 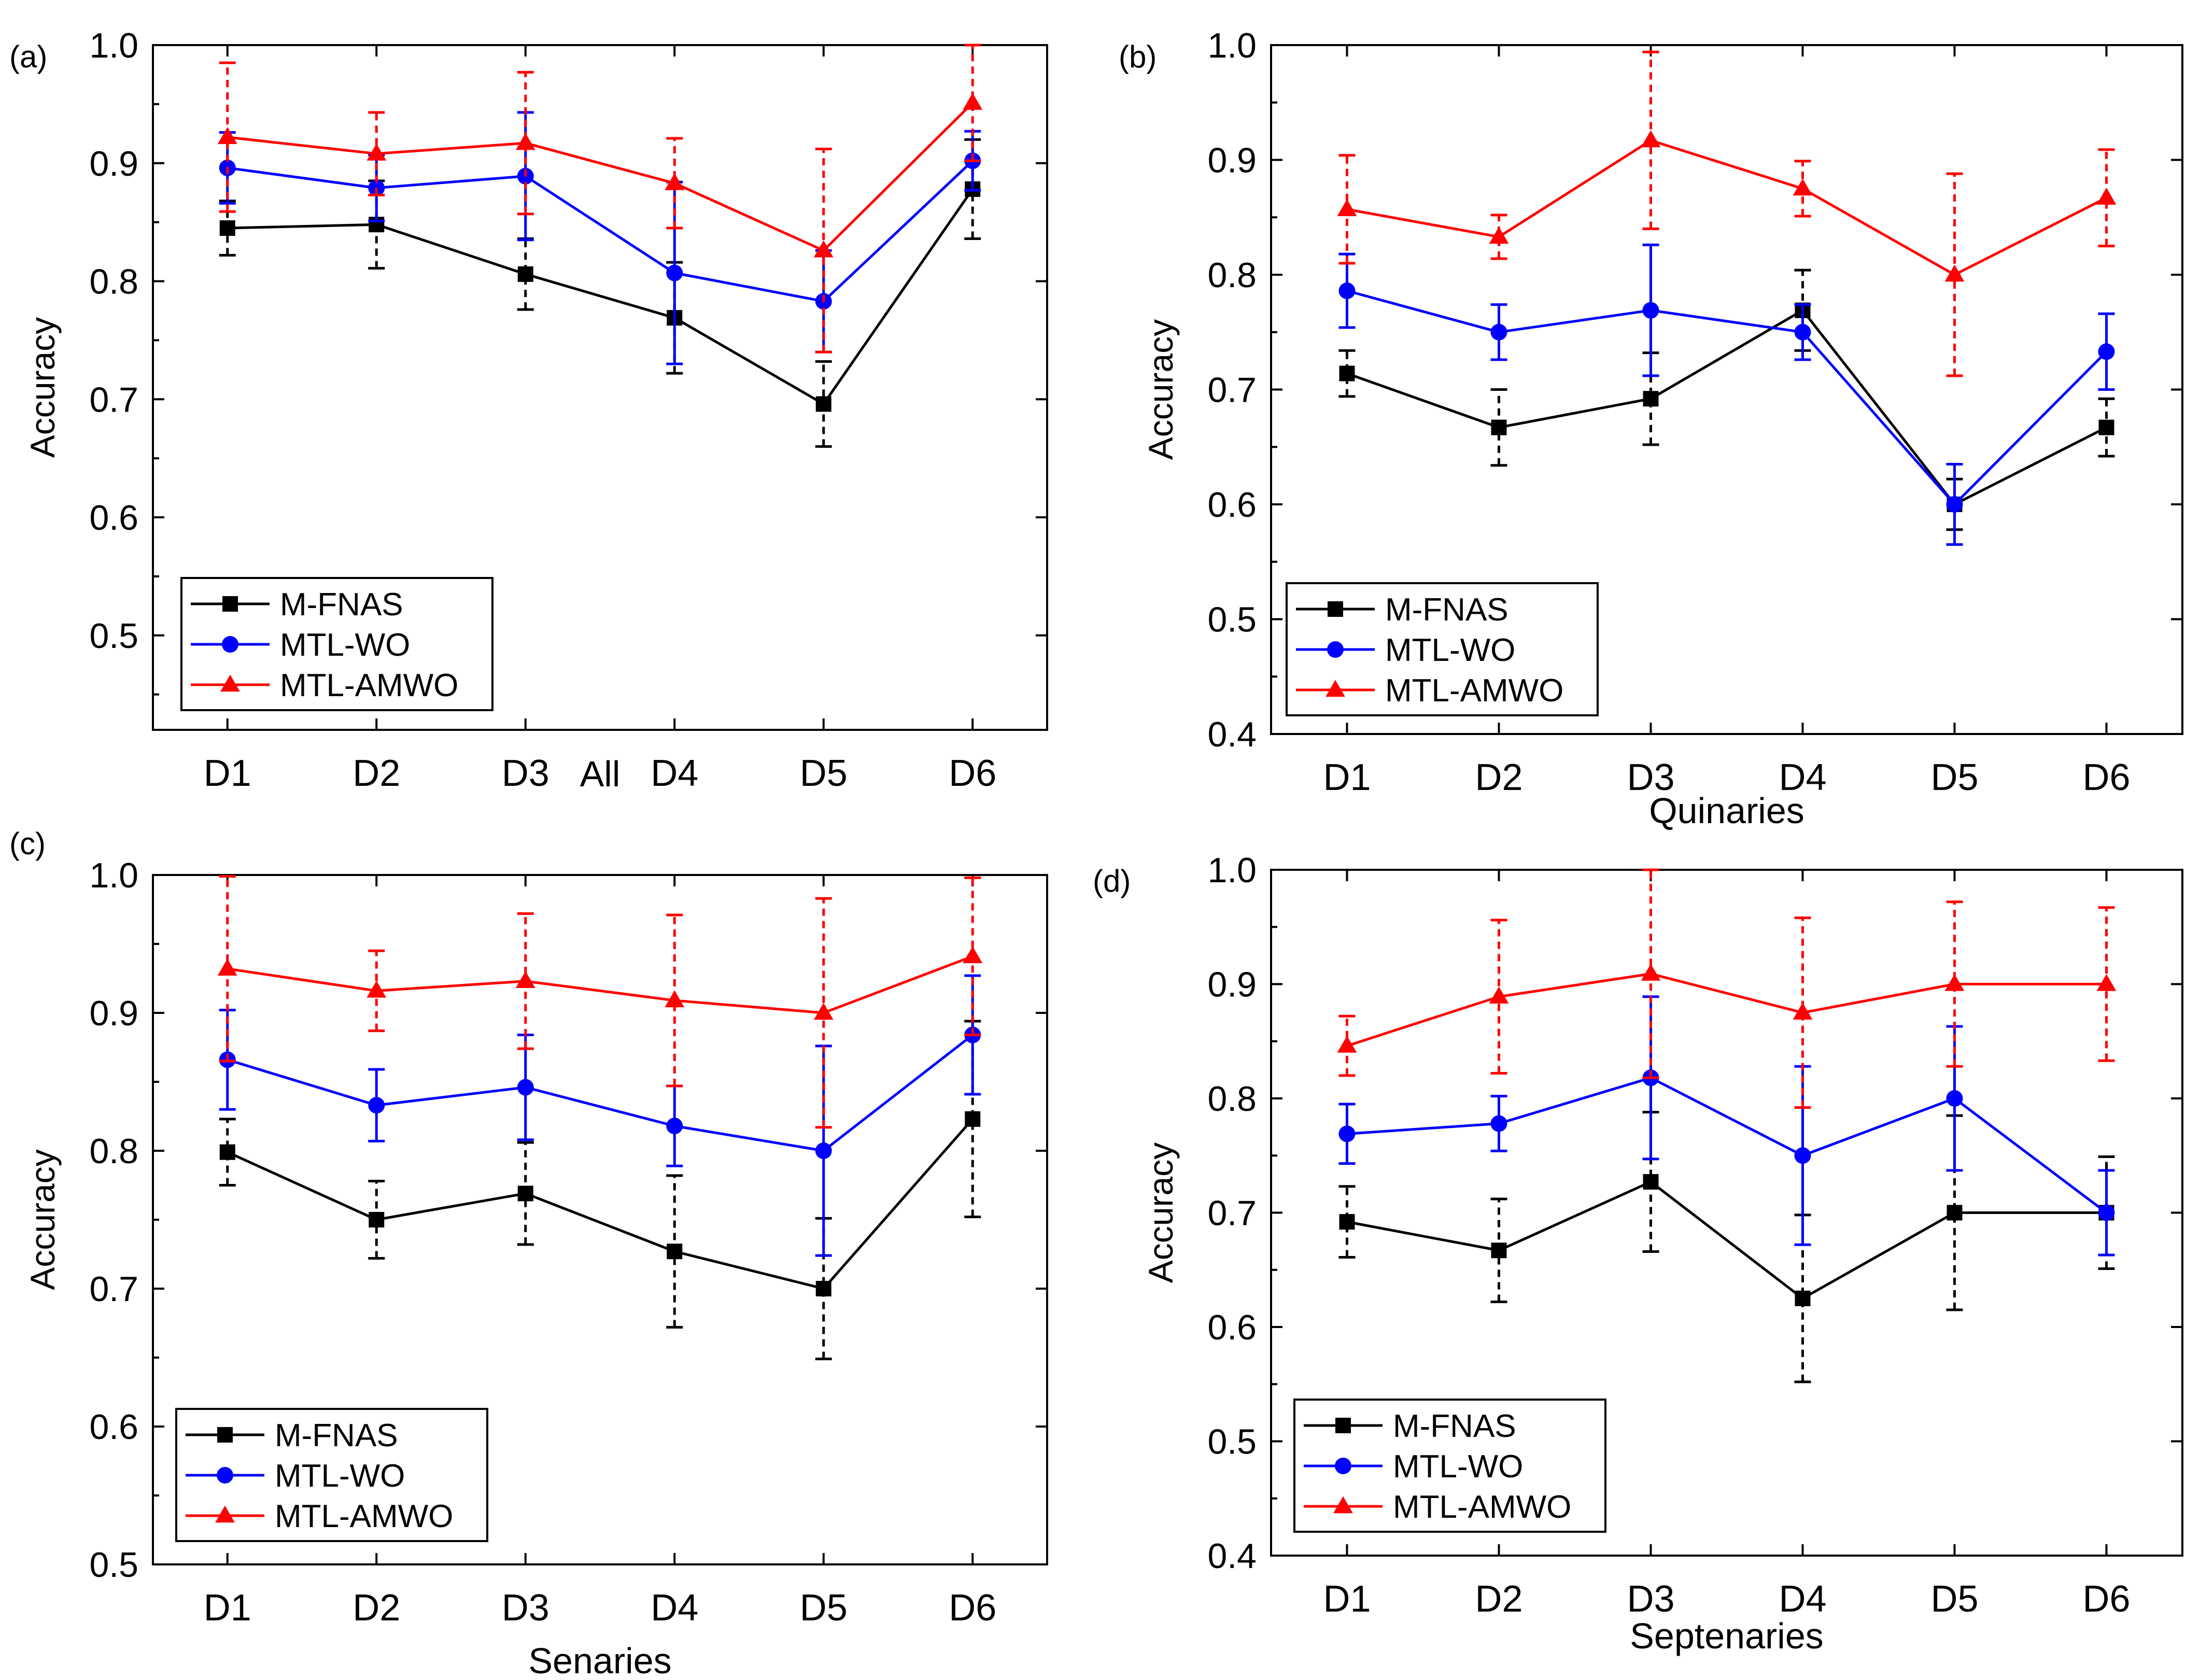 What do you see at coordinates (600, 1661) in the screenshot?
I see `x-axis-label: Senaries` at bounding box center [600, 1661].